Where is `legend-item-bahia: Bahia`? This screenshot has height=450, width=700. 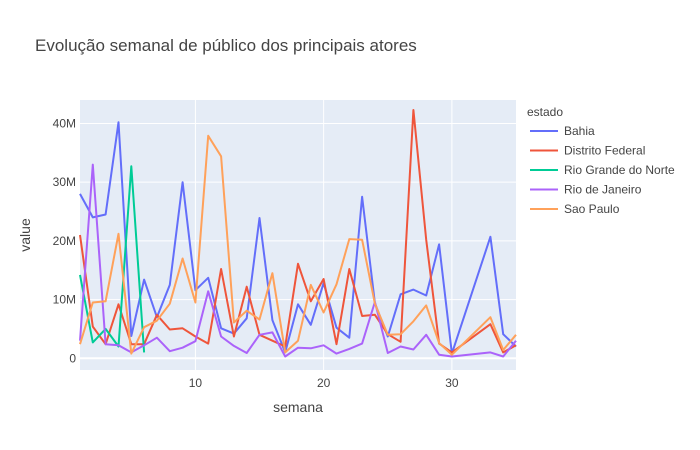 legend-item-bahia: Bahia is located at coordinates (562, 131).